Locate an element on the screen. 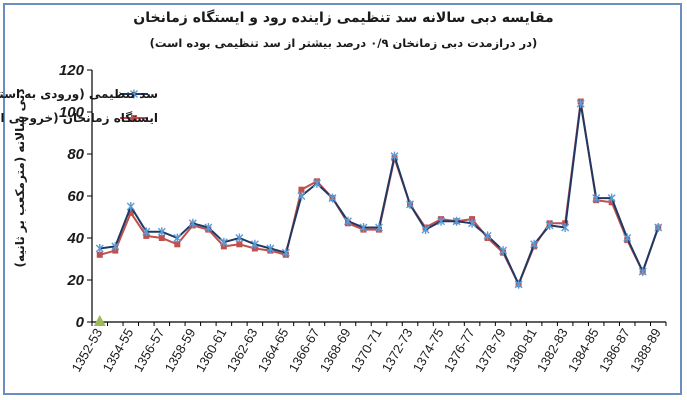 This screenshot has width=687, height=400. x-tick-label: 1388-89 is located at coordinates (645, 350).